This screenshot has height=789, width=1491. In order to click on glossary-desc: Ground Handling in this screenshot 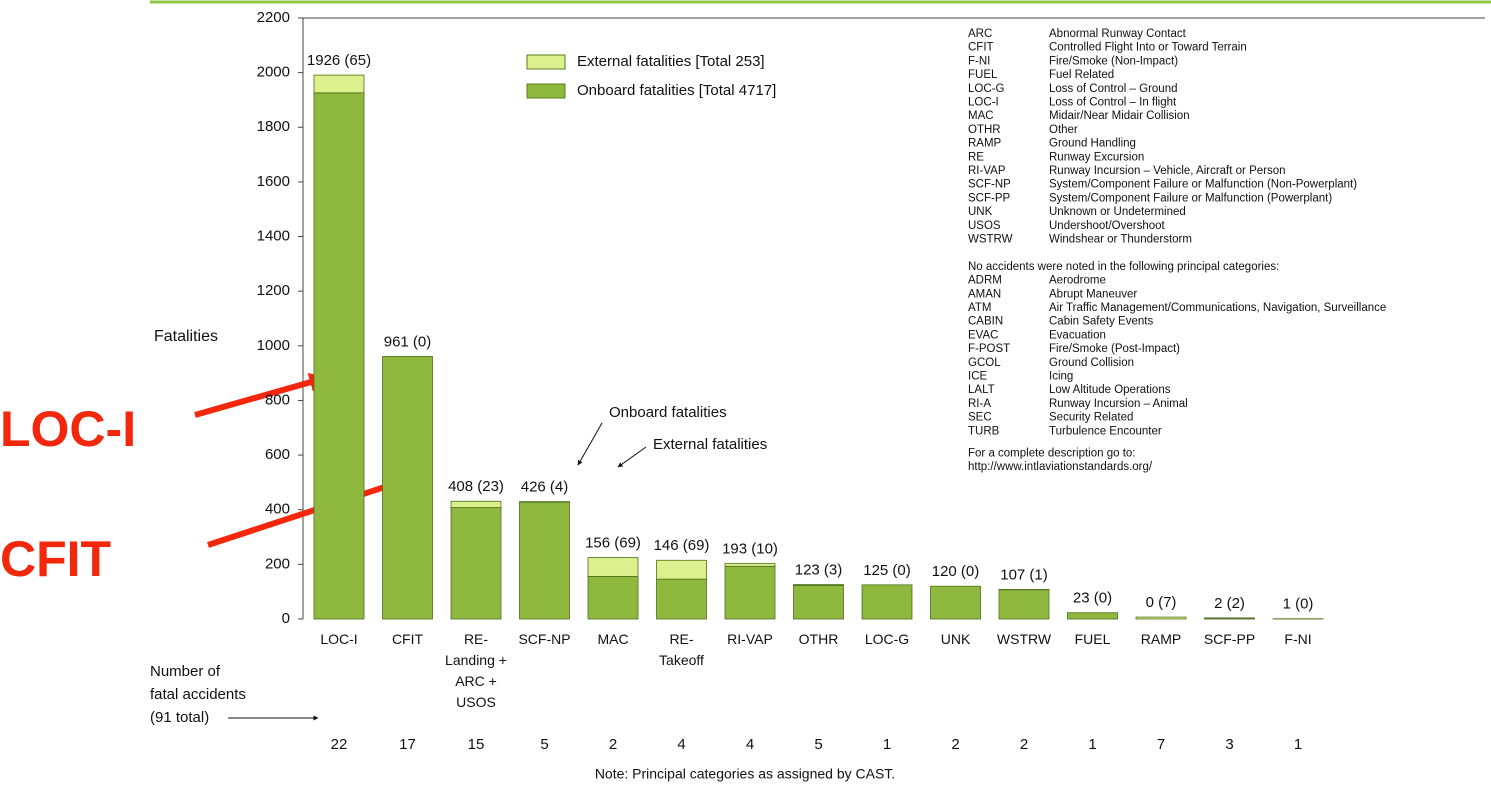, I will do `click(1092, 144)`.